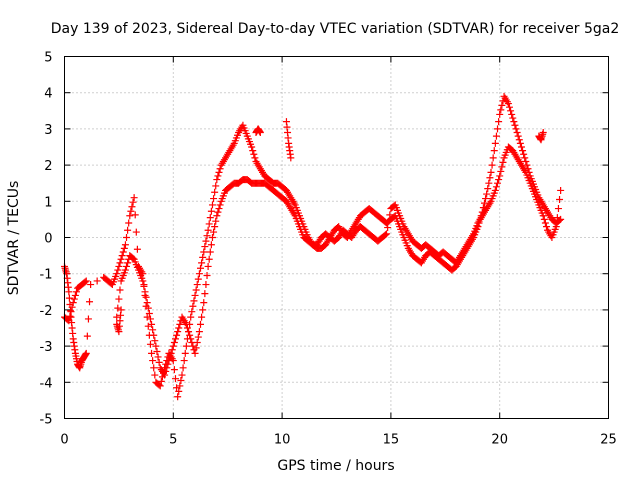  Describe the element at coordinates (48, 202) in the screenshot. I see `y-tick-label: 1` at that location.